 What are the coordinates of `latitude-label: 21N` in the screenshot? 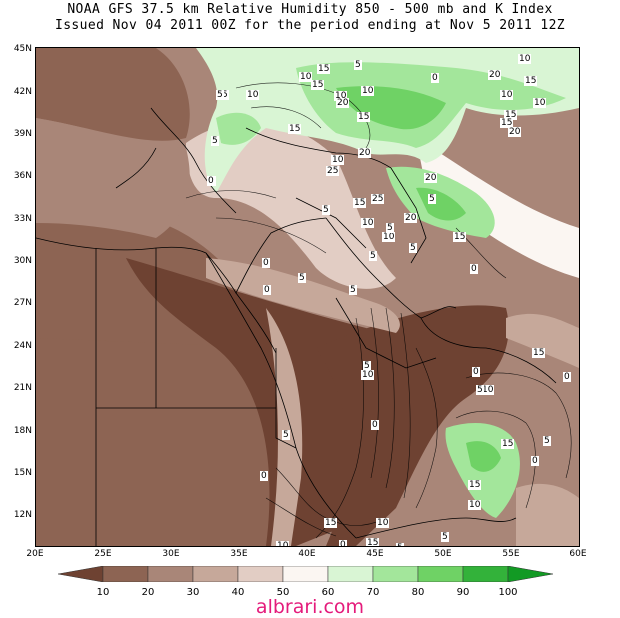 It's located at (22, 388).